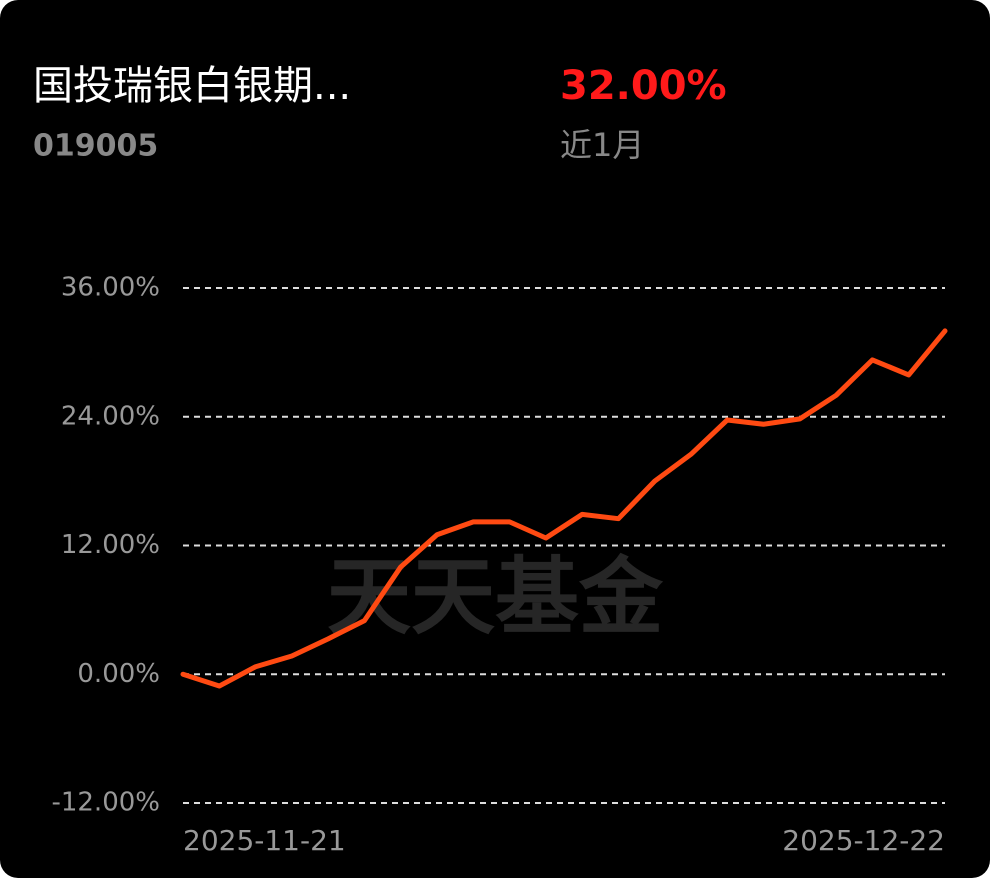 This screenshot has width=990, height=878. I want to click on x-tick-label: 2025-12-22, so click(863, 840).